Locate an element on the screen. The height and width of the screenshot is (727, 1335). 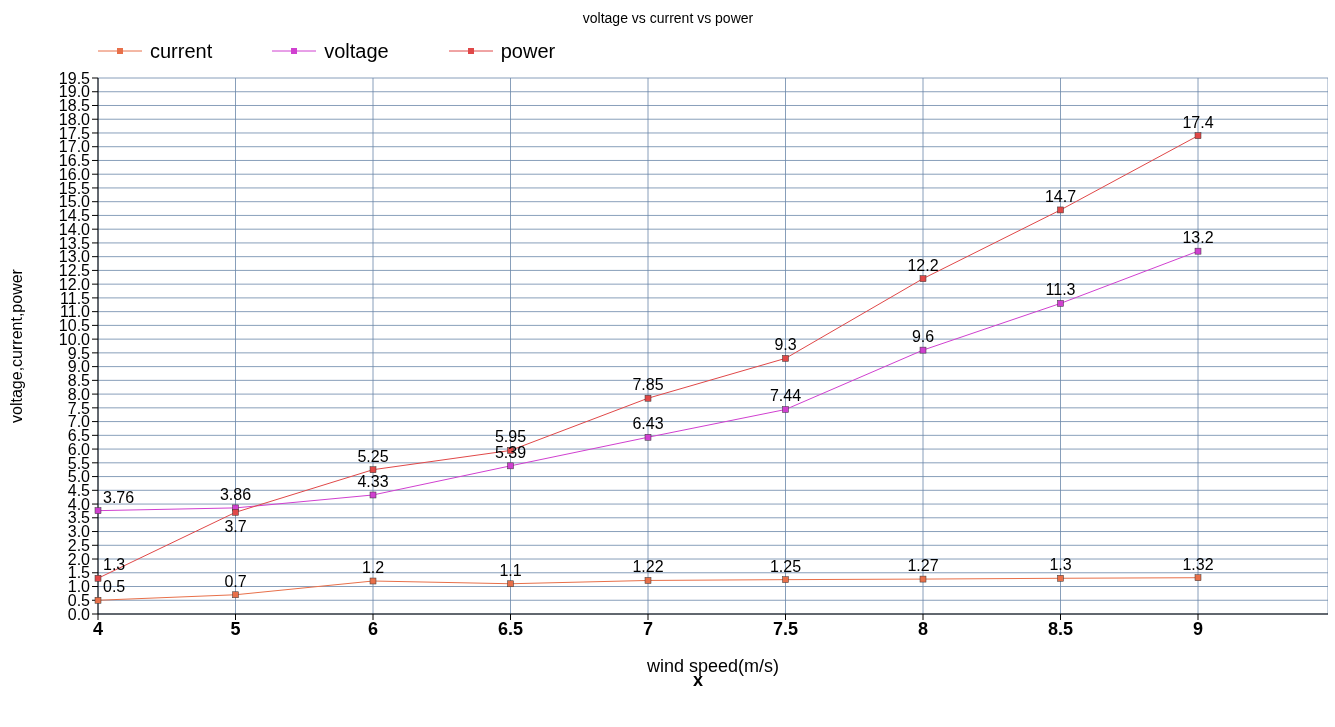
y-tick-label: 2.5 is located at coordinates (79, 545).